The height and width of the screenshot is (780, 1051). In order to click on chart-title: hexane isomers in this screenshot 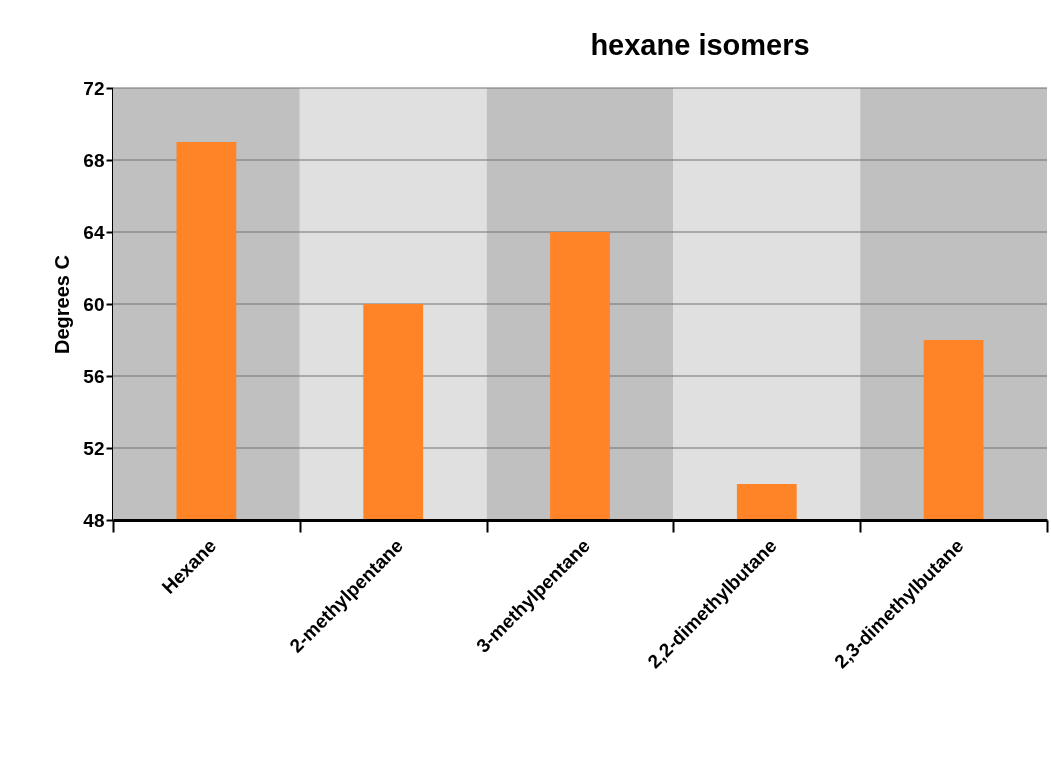, I will do `click(700, 45)`.